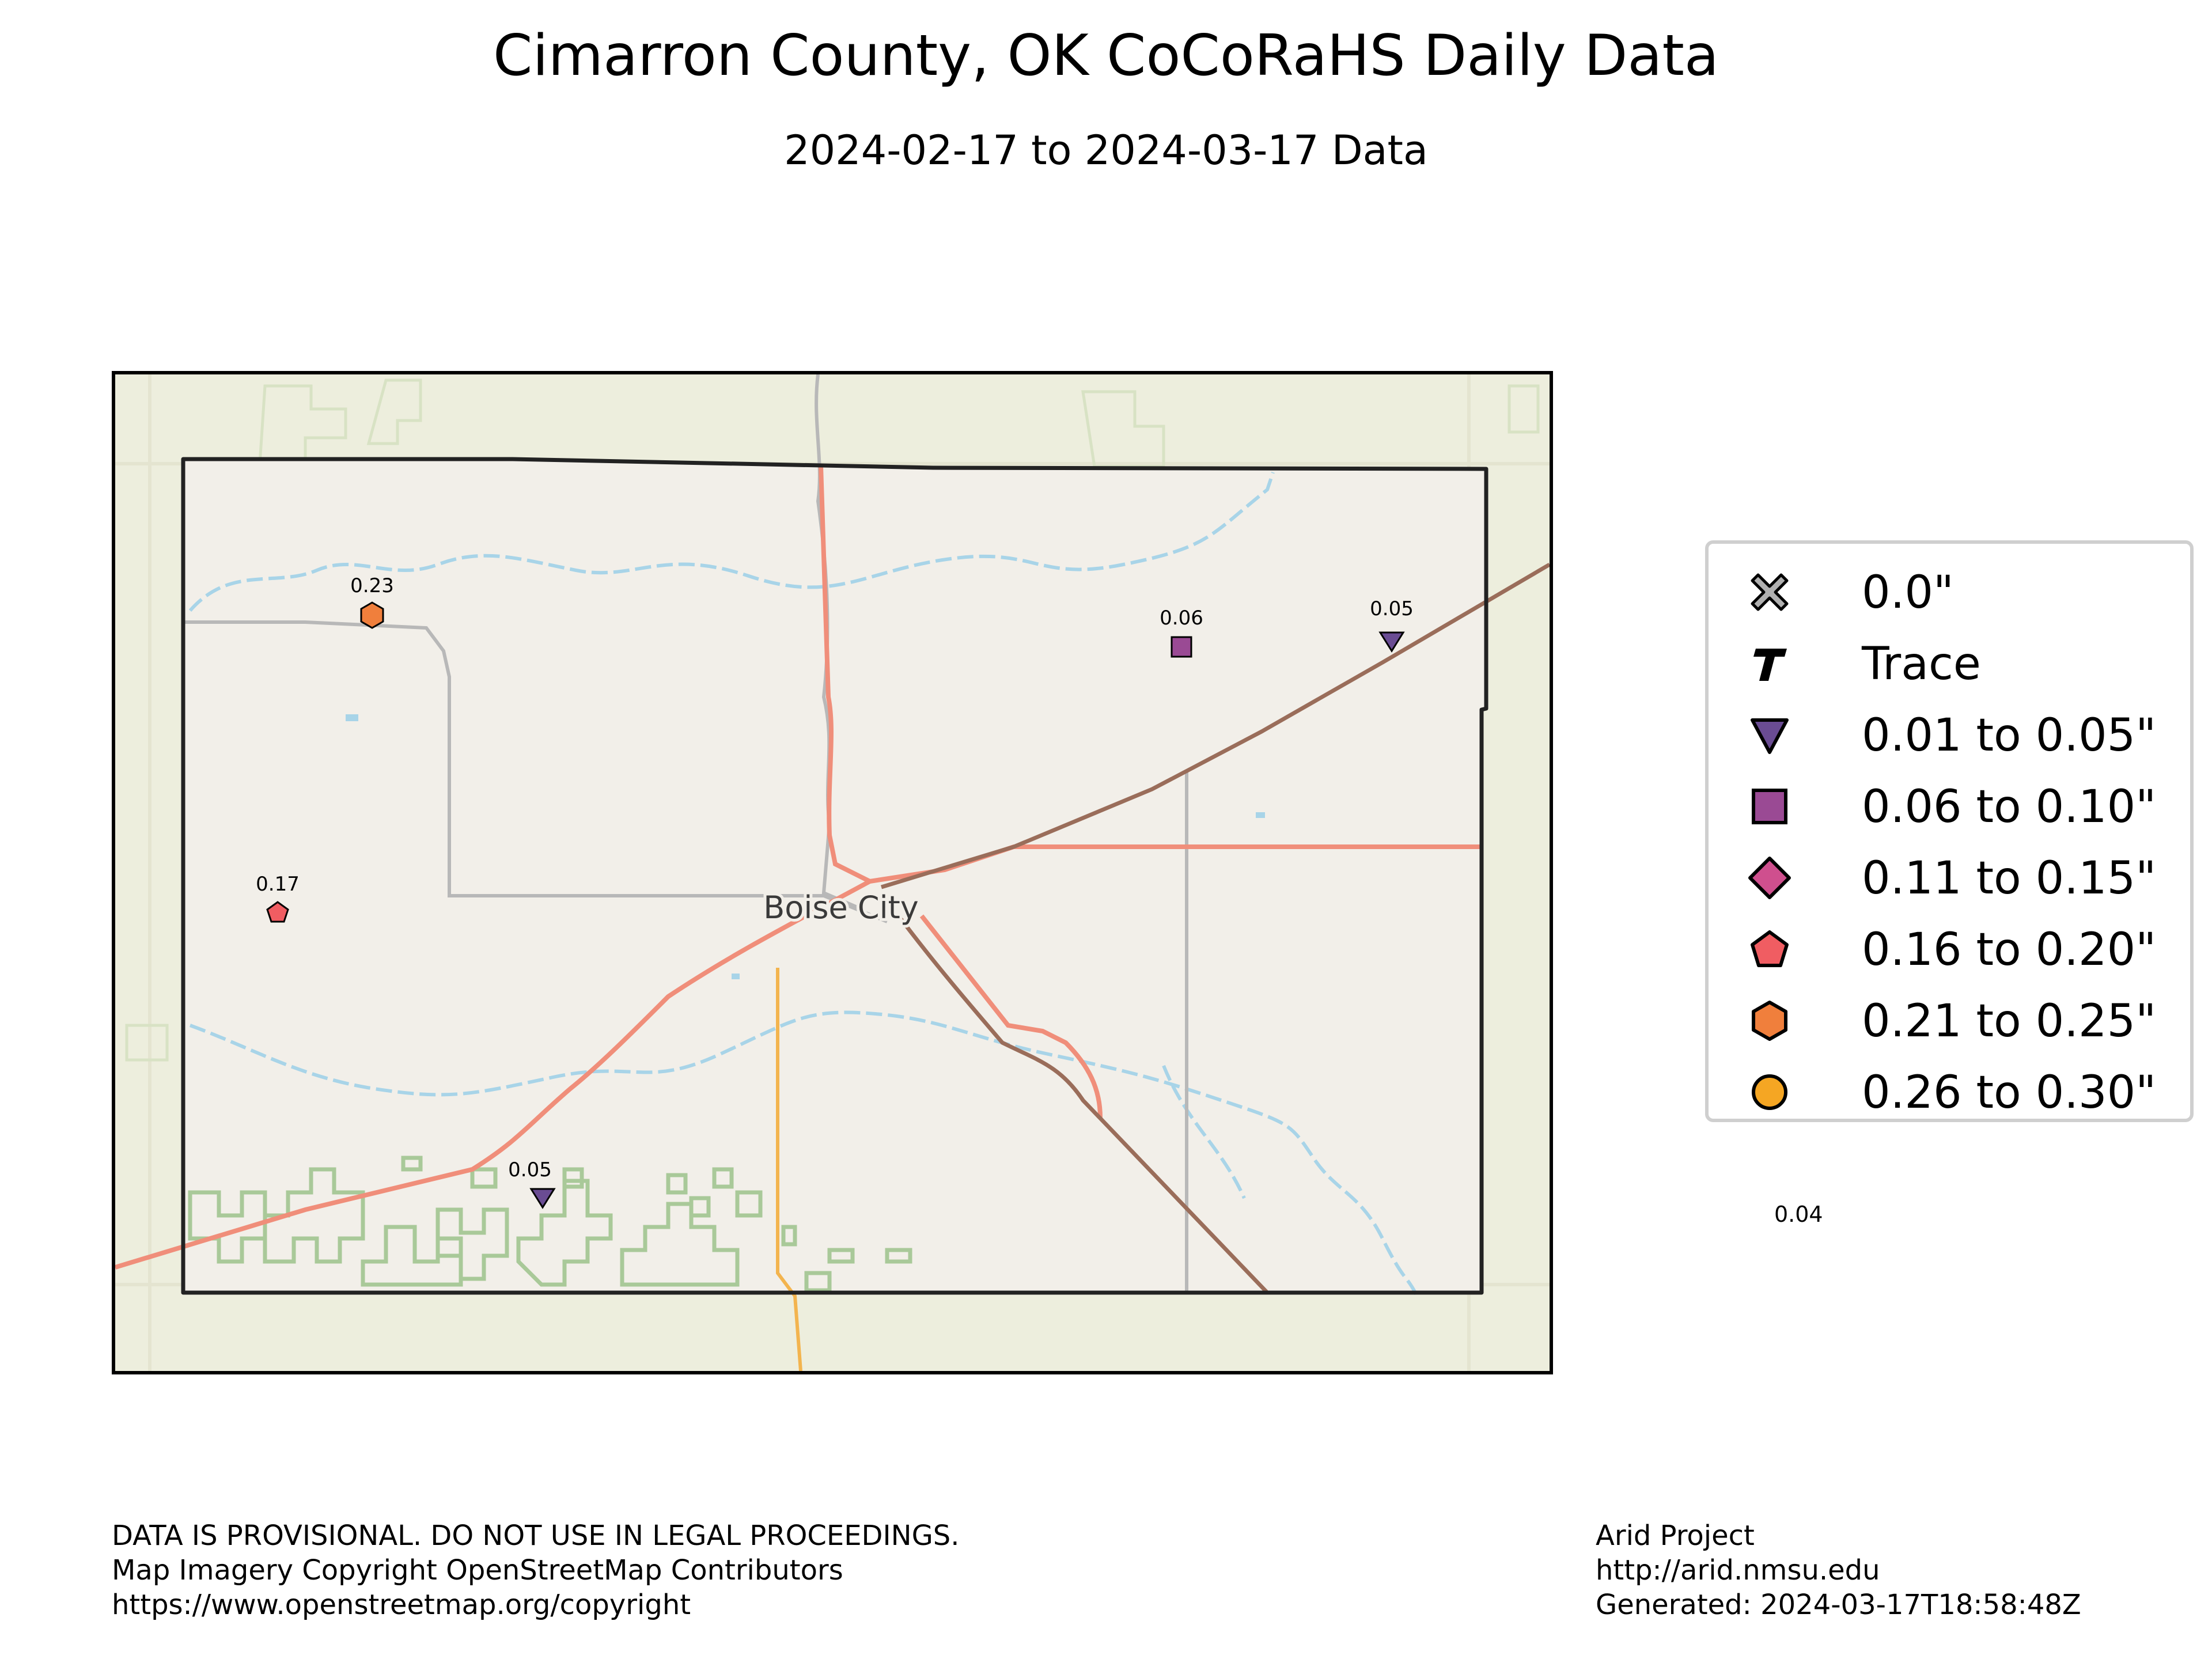  Describe the element at coordinates (401, 1605) in the screenshot. I see `footer-line: https://www.openstreetmap.org/copyright` at that location.